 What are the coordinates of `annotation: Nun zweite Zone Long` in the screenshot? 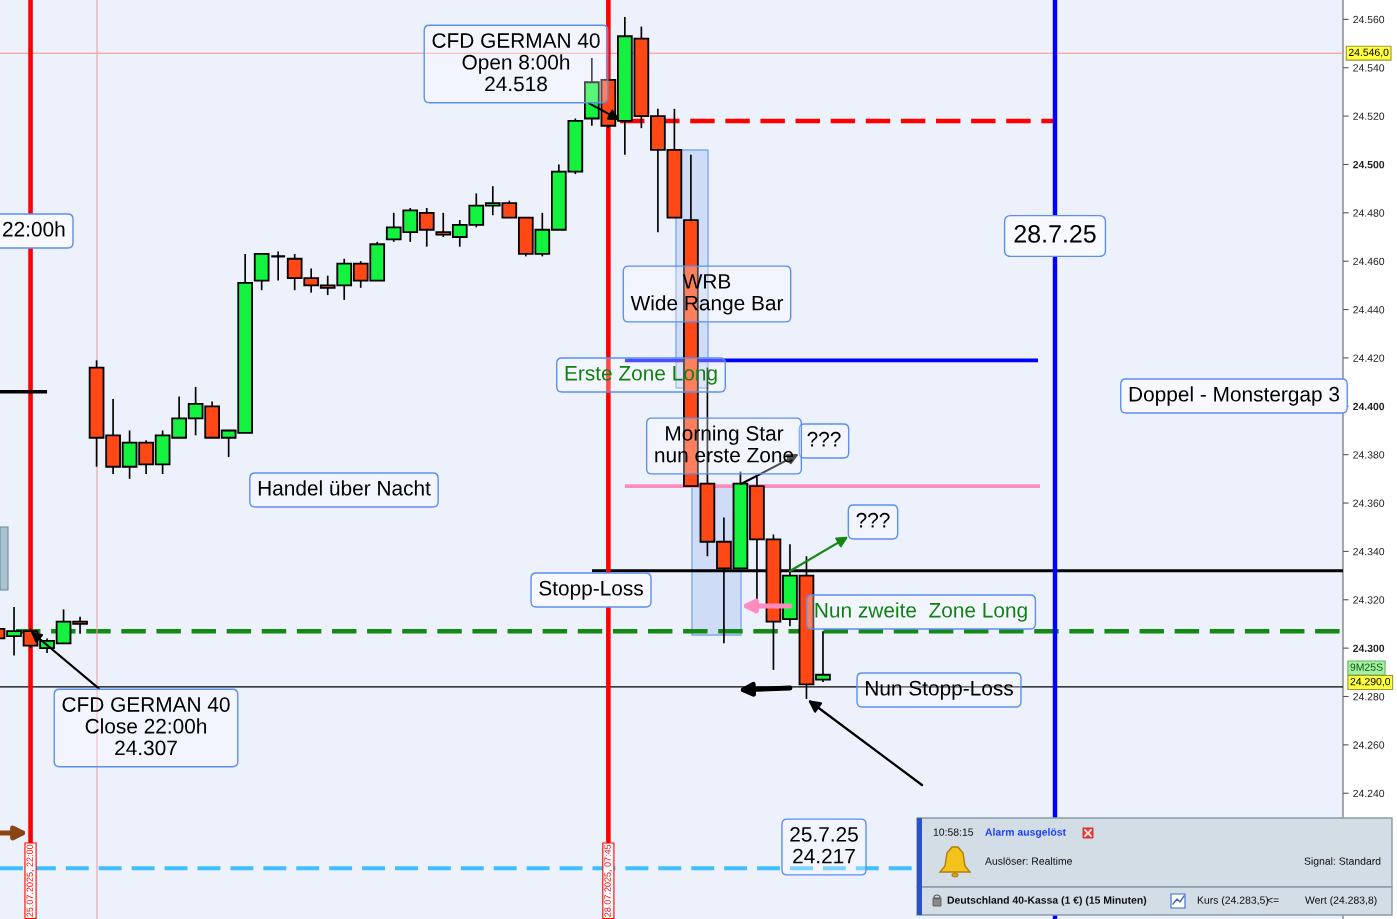 It's located at (921, 612).